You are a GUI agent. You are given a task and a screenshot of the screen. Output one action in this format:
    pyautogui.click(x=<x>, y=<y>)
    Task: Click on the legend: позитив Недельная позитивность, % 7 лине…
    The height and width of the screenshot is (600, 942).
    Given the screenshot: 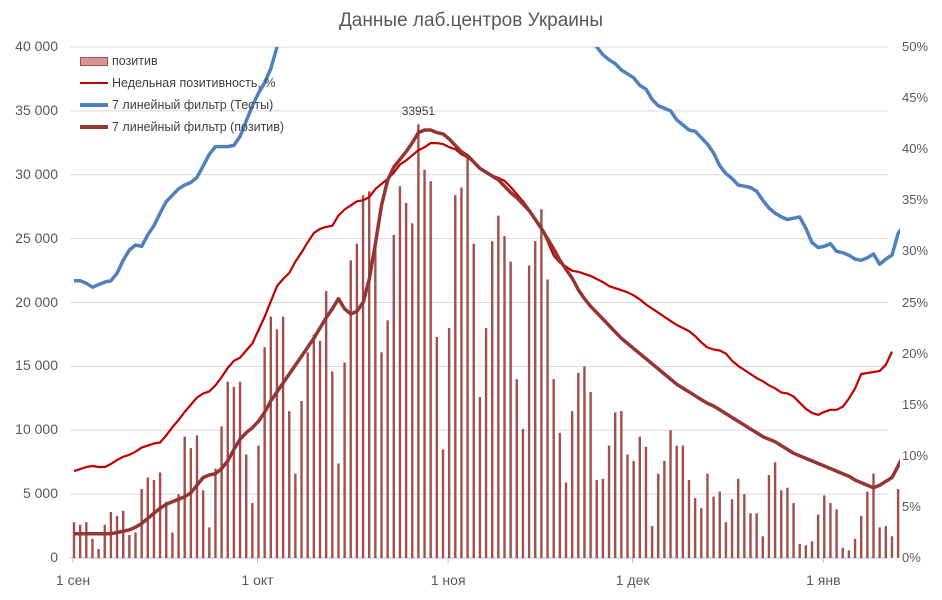 What is the action you would take?
    pyautogui.click(x=182, y=94)
    